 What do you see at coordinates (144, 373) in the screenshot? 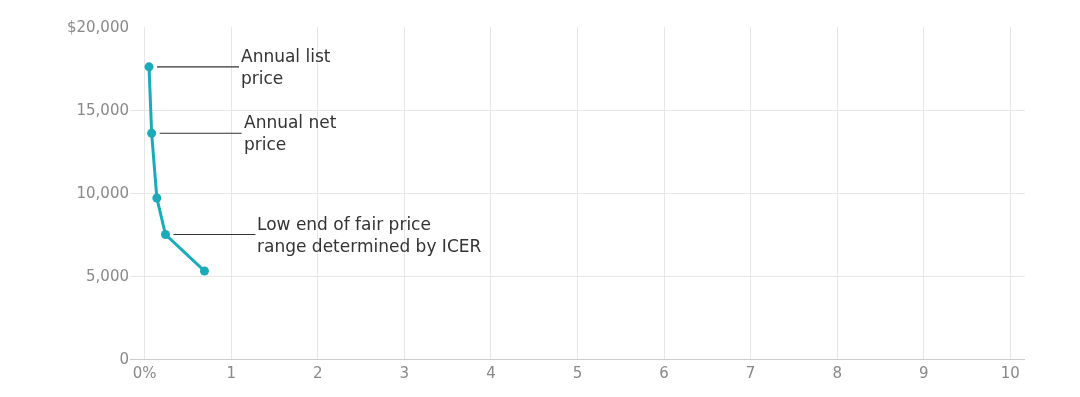
I see `x-tick-label: 0%` at bounding box center [144, 373].